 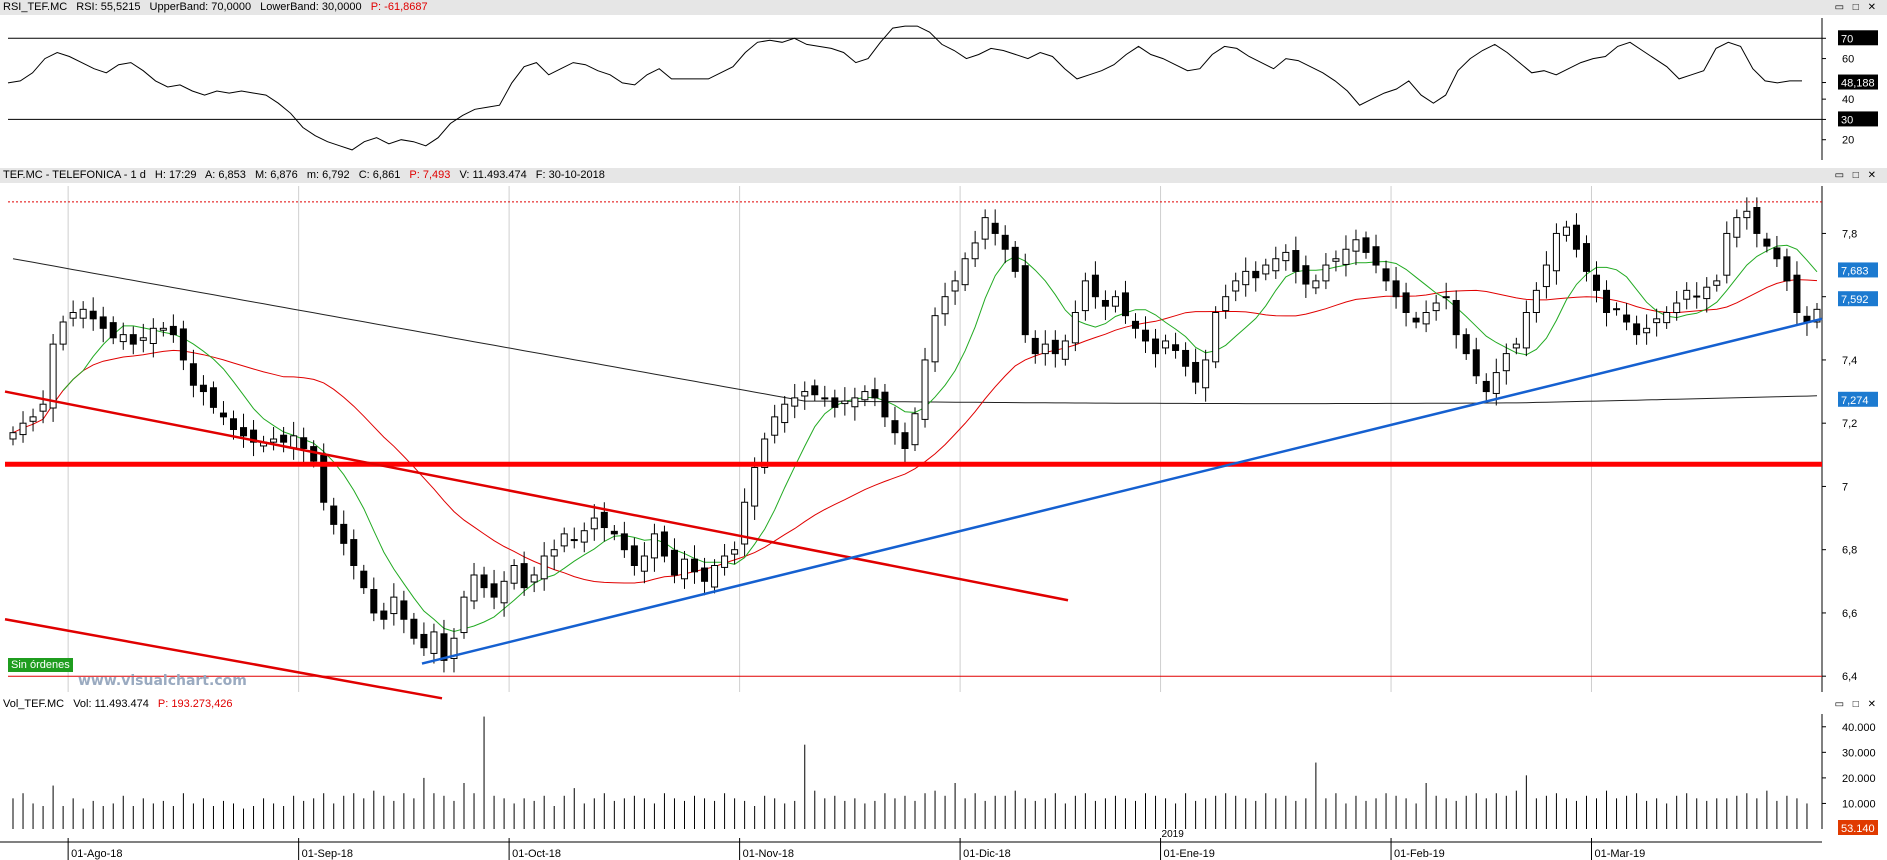 I want to click on rsi-lower-band: LowerBand: 30,0000, so click(x=311, y=7).